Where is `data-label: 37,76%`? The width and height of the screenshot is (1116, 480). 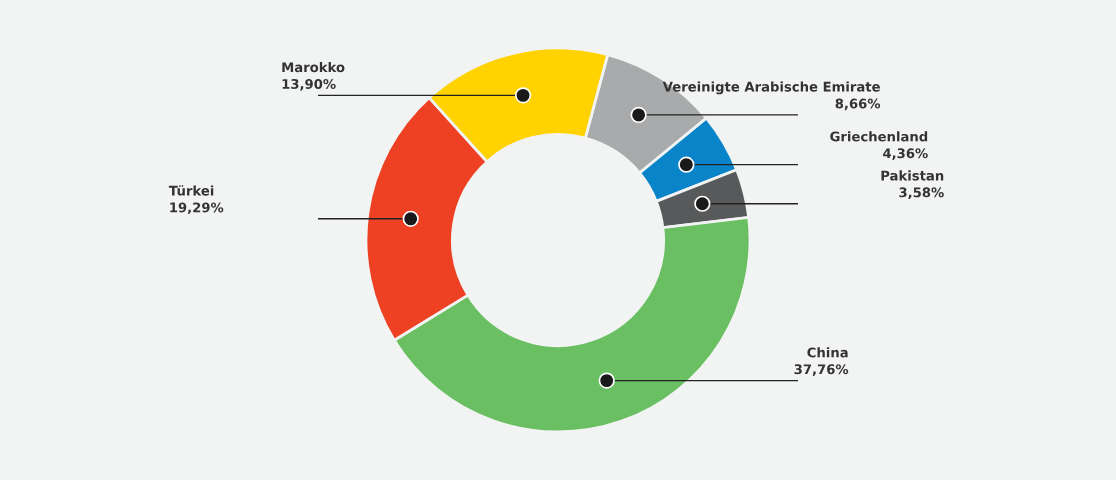 data-label: 37,76% is located at coordinates (821, 370).